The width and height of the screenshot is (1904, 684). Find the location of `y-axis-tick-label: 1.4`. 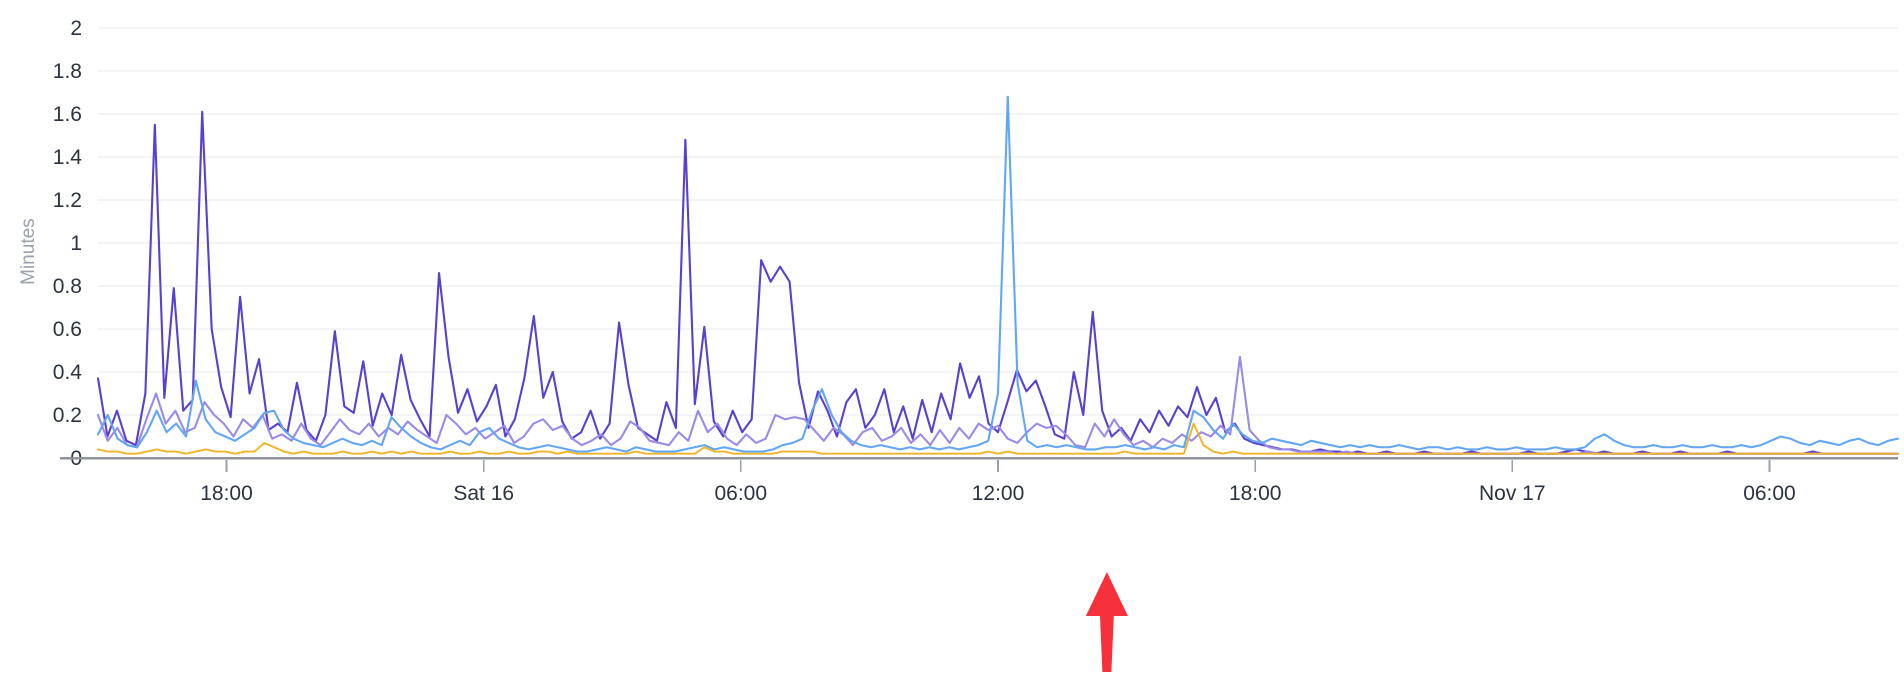

y-axis-tick-label: 1.4 is located at coordinates (68, 157).